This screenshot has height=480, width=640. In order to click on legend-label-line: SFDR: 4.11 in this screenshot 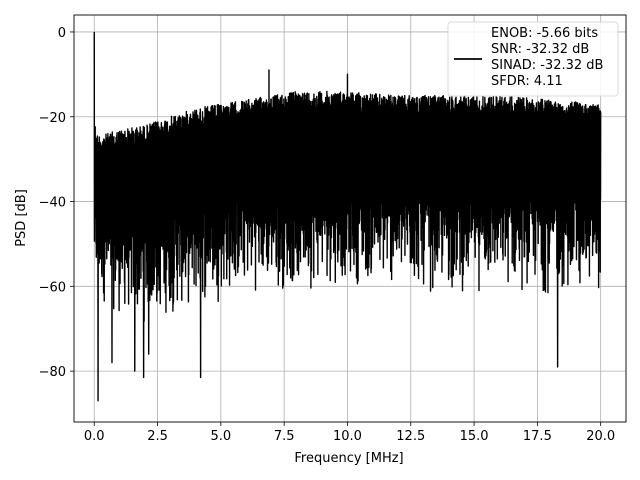, I will do `click(527, 81)`.